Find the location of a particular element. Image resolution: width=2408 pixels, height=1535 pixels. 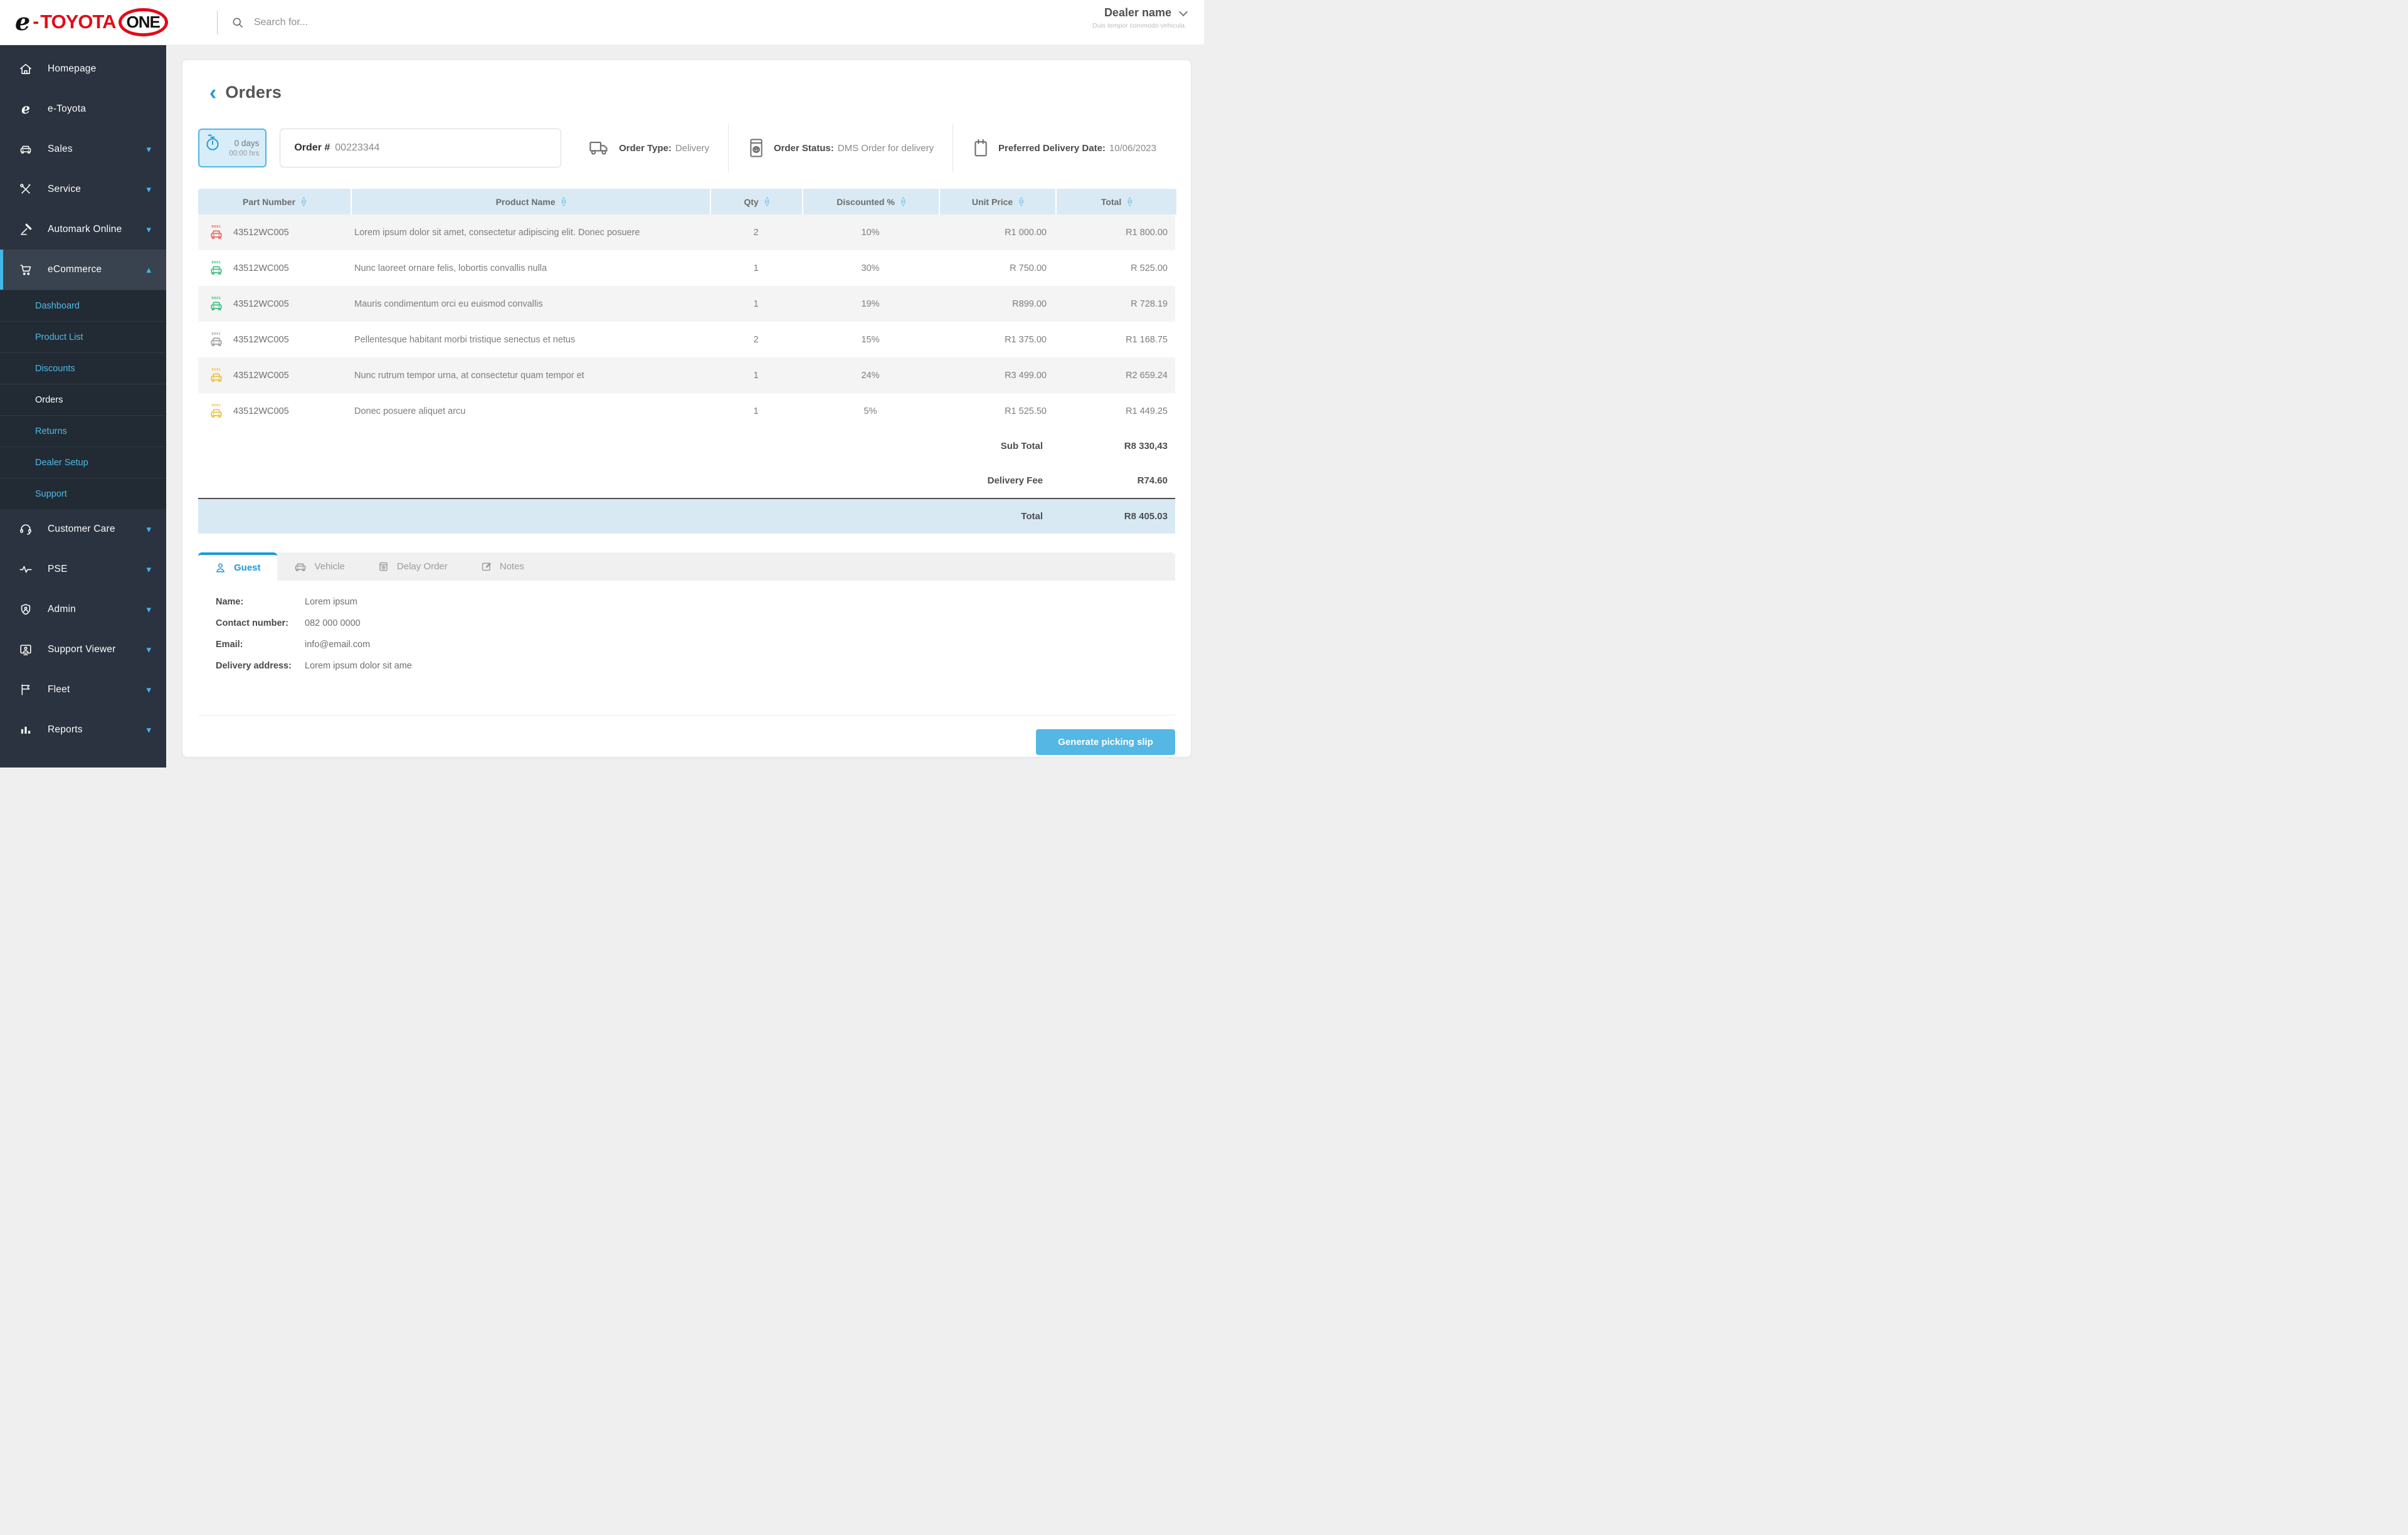

delivery-date-section: Preferred Delivery Date: 10/06/2023 is located at coordinates (1064, 148).